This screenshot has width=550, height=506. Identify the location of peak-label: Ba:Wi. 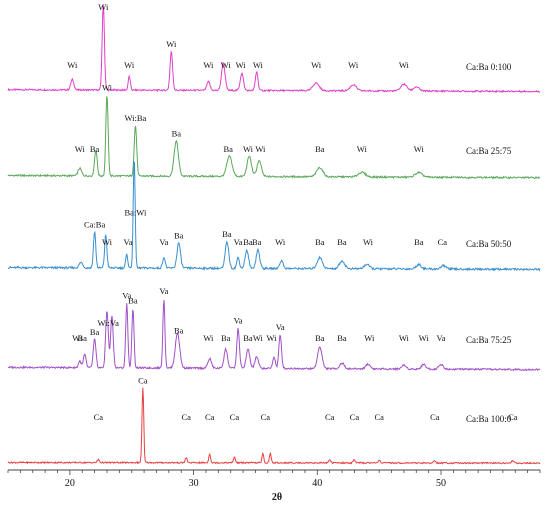
(135, 213).